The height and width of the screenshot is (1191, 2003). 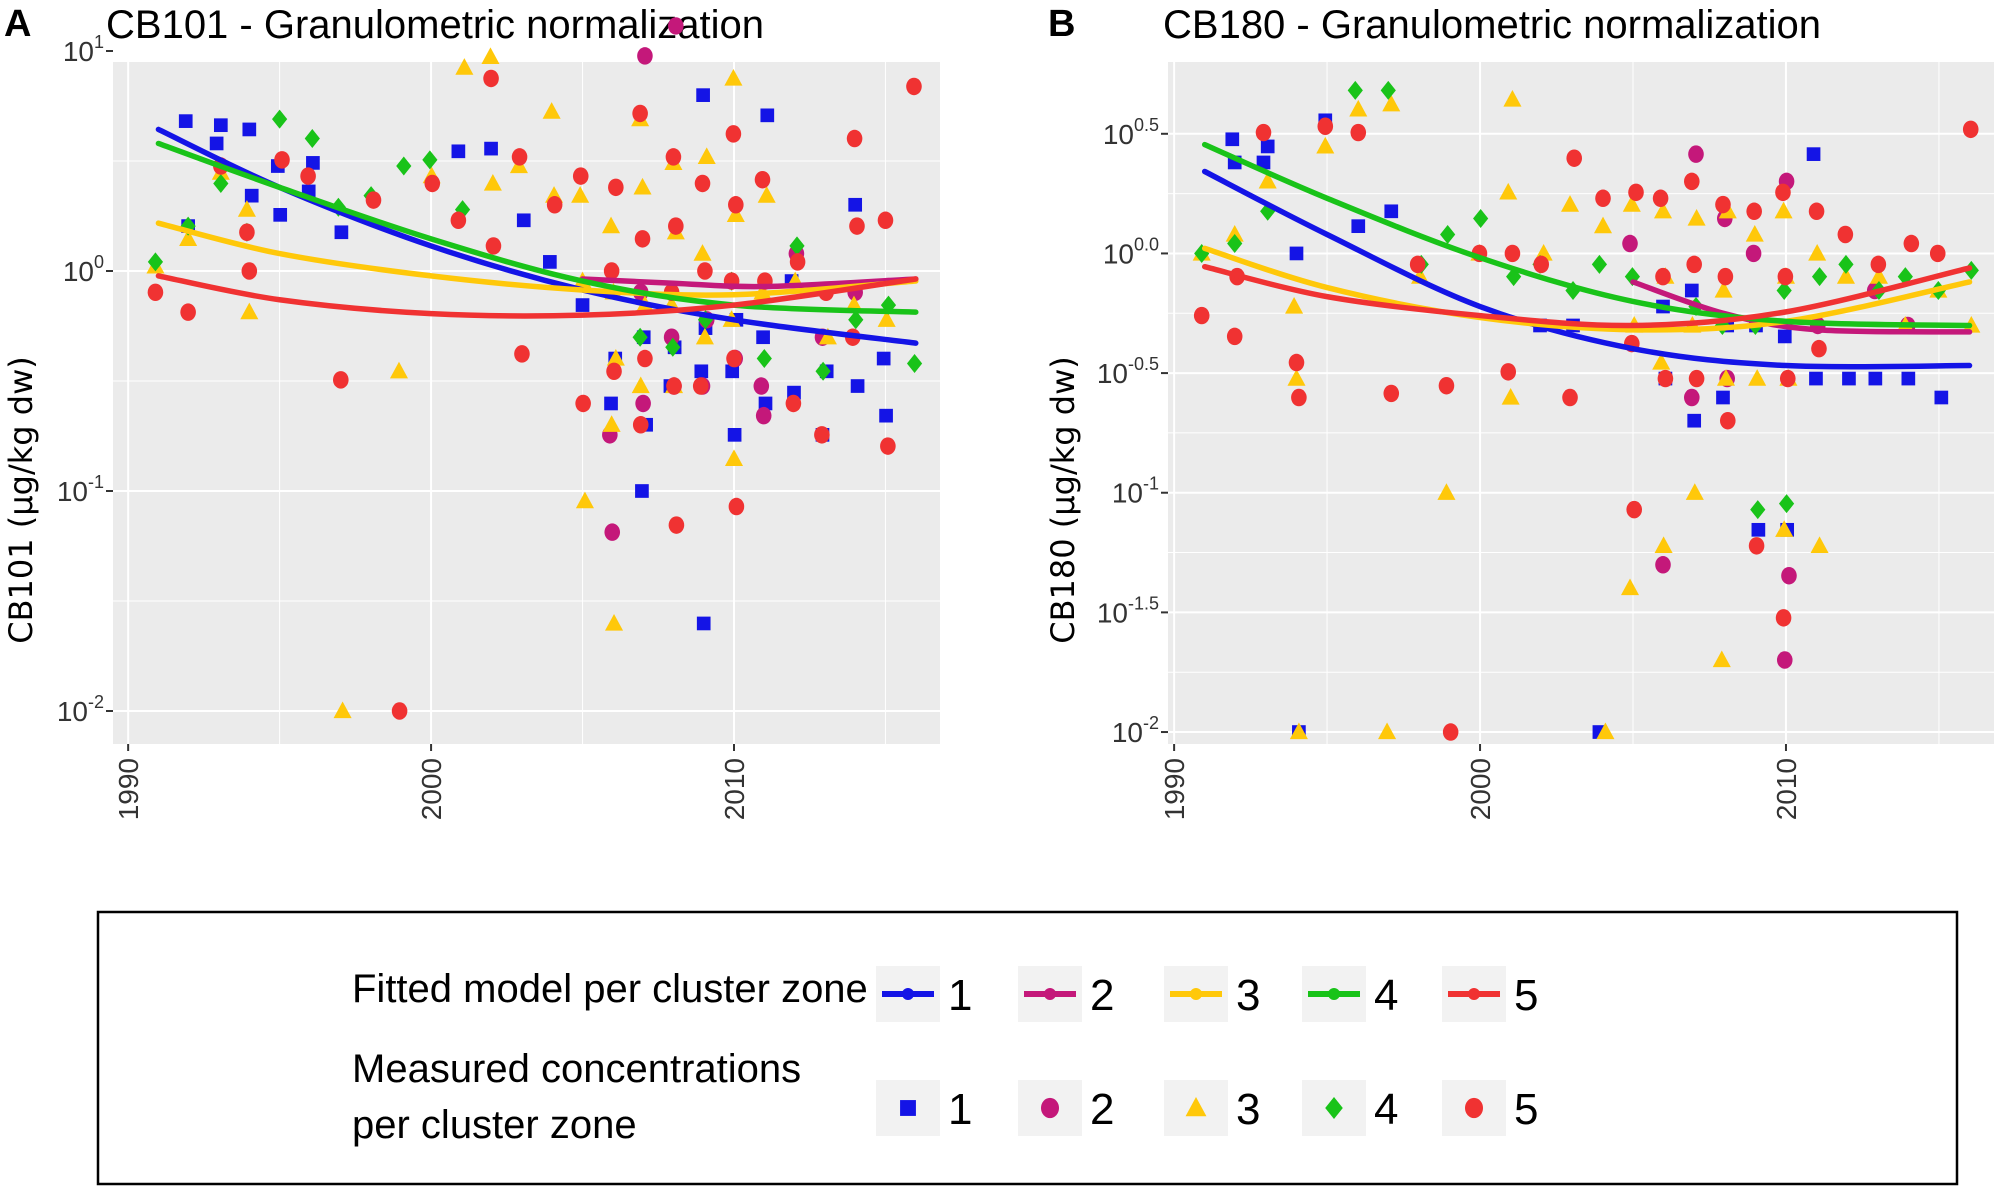 What do you see at coordinates (610, 989) in the screenshot?
I see `legend-fitted-title: Fitted model per cluster zone` at bounding box center [610, 989].